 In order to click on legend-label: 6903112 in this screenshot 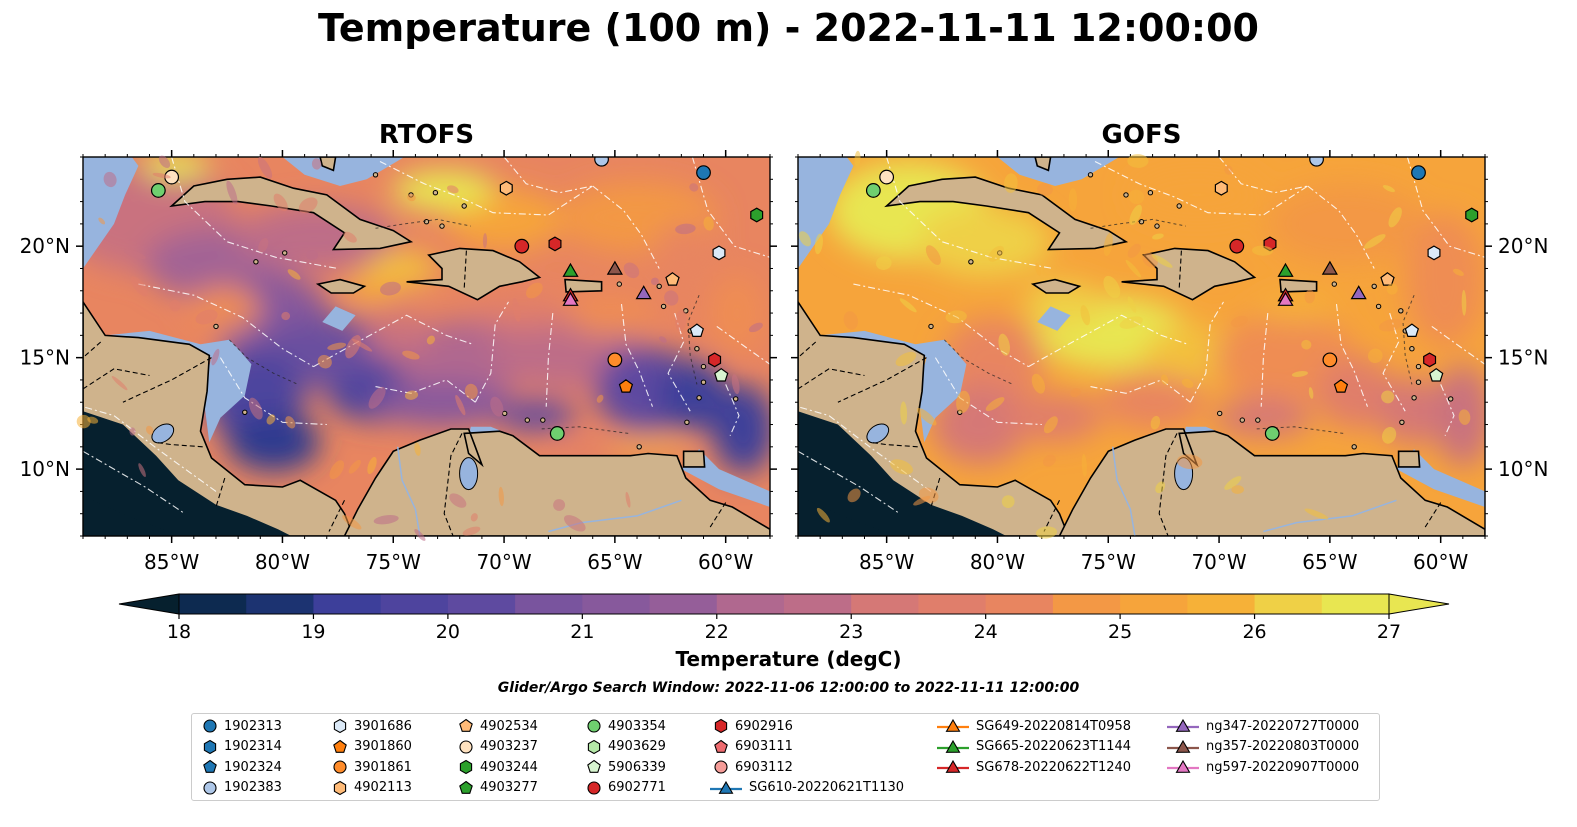, I will do `click(764, 767)`.